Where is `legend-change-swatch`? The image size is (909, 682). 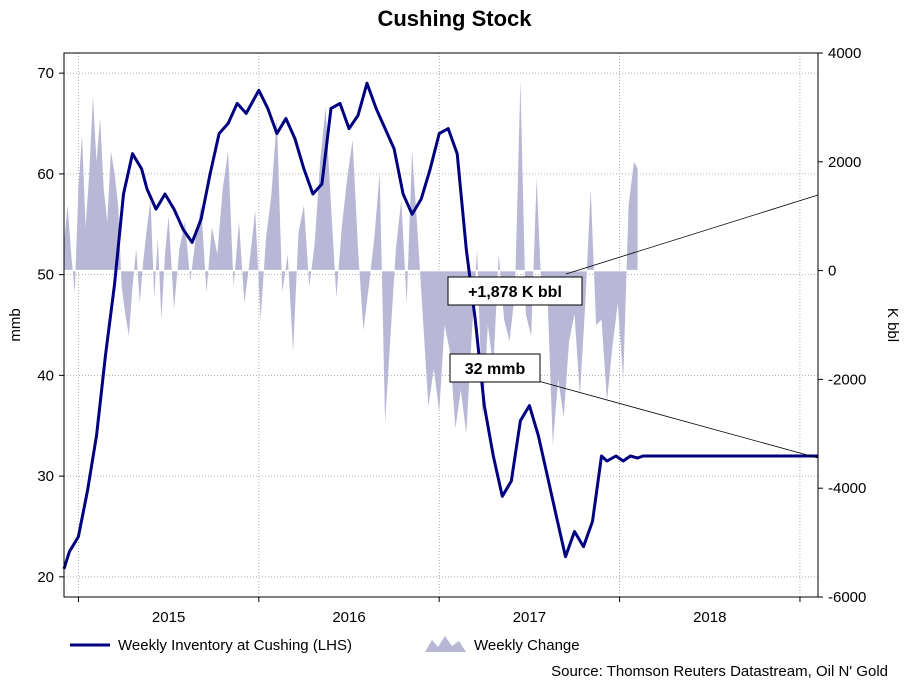
legend-change-swatch is located at coordinates (445, 644).